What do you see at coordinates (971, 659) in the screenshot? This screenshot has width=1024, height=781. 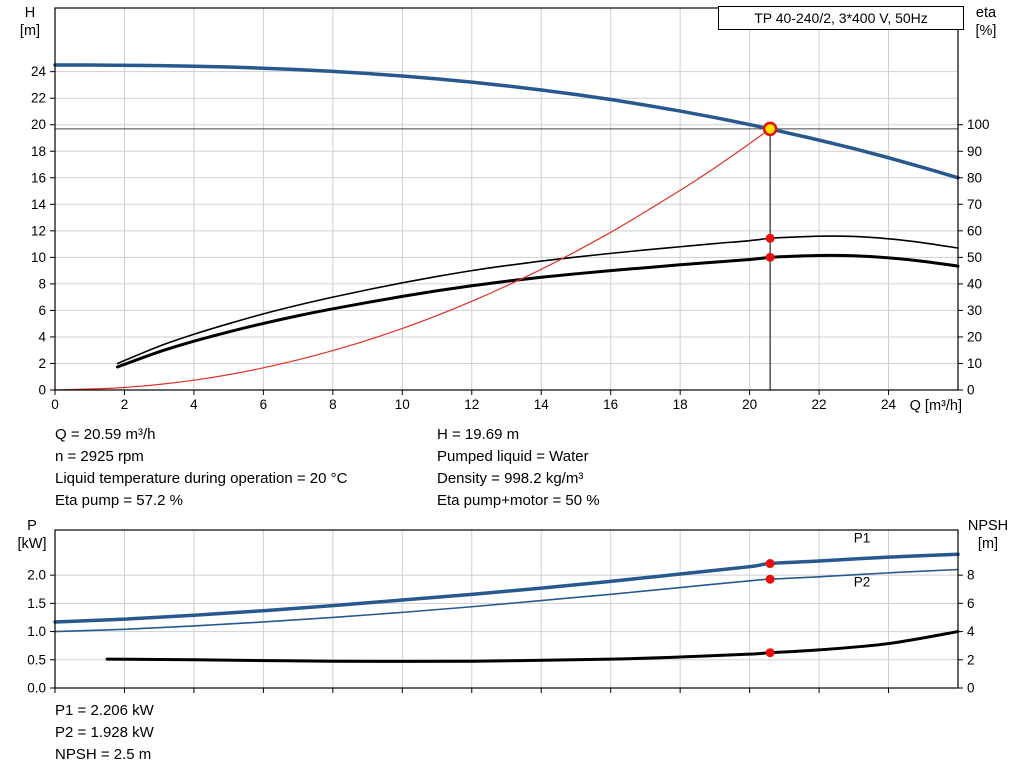 I see `y-right-tick-label: 2` at bounding box center [971, 659].